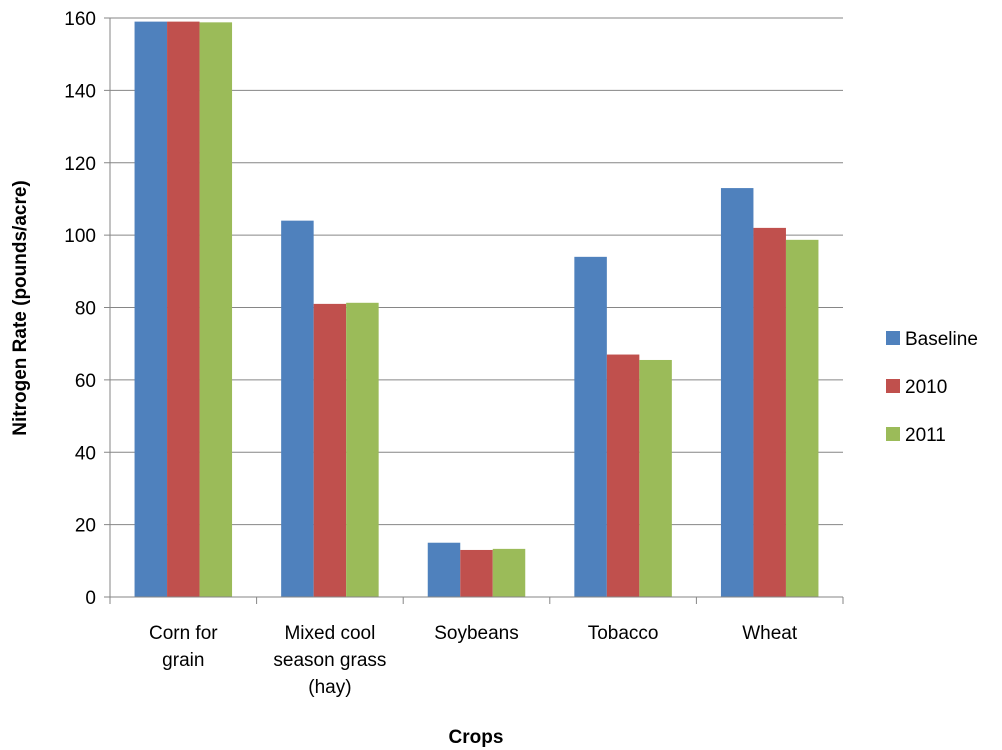 This screenshot has height=750, width=1002. Describe the element at coordinates (80, 19) in the screenshot. I see `y-tick-label: 160` at that location.